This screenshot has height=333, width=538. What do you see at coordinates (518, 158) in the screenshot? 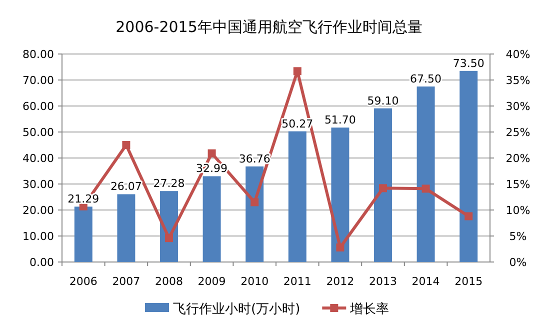
I see `y2-tick-label: 20%` at bounding box center [518, 158].